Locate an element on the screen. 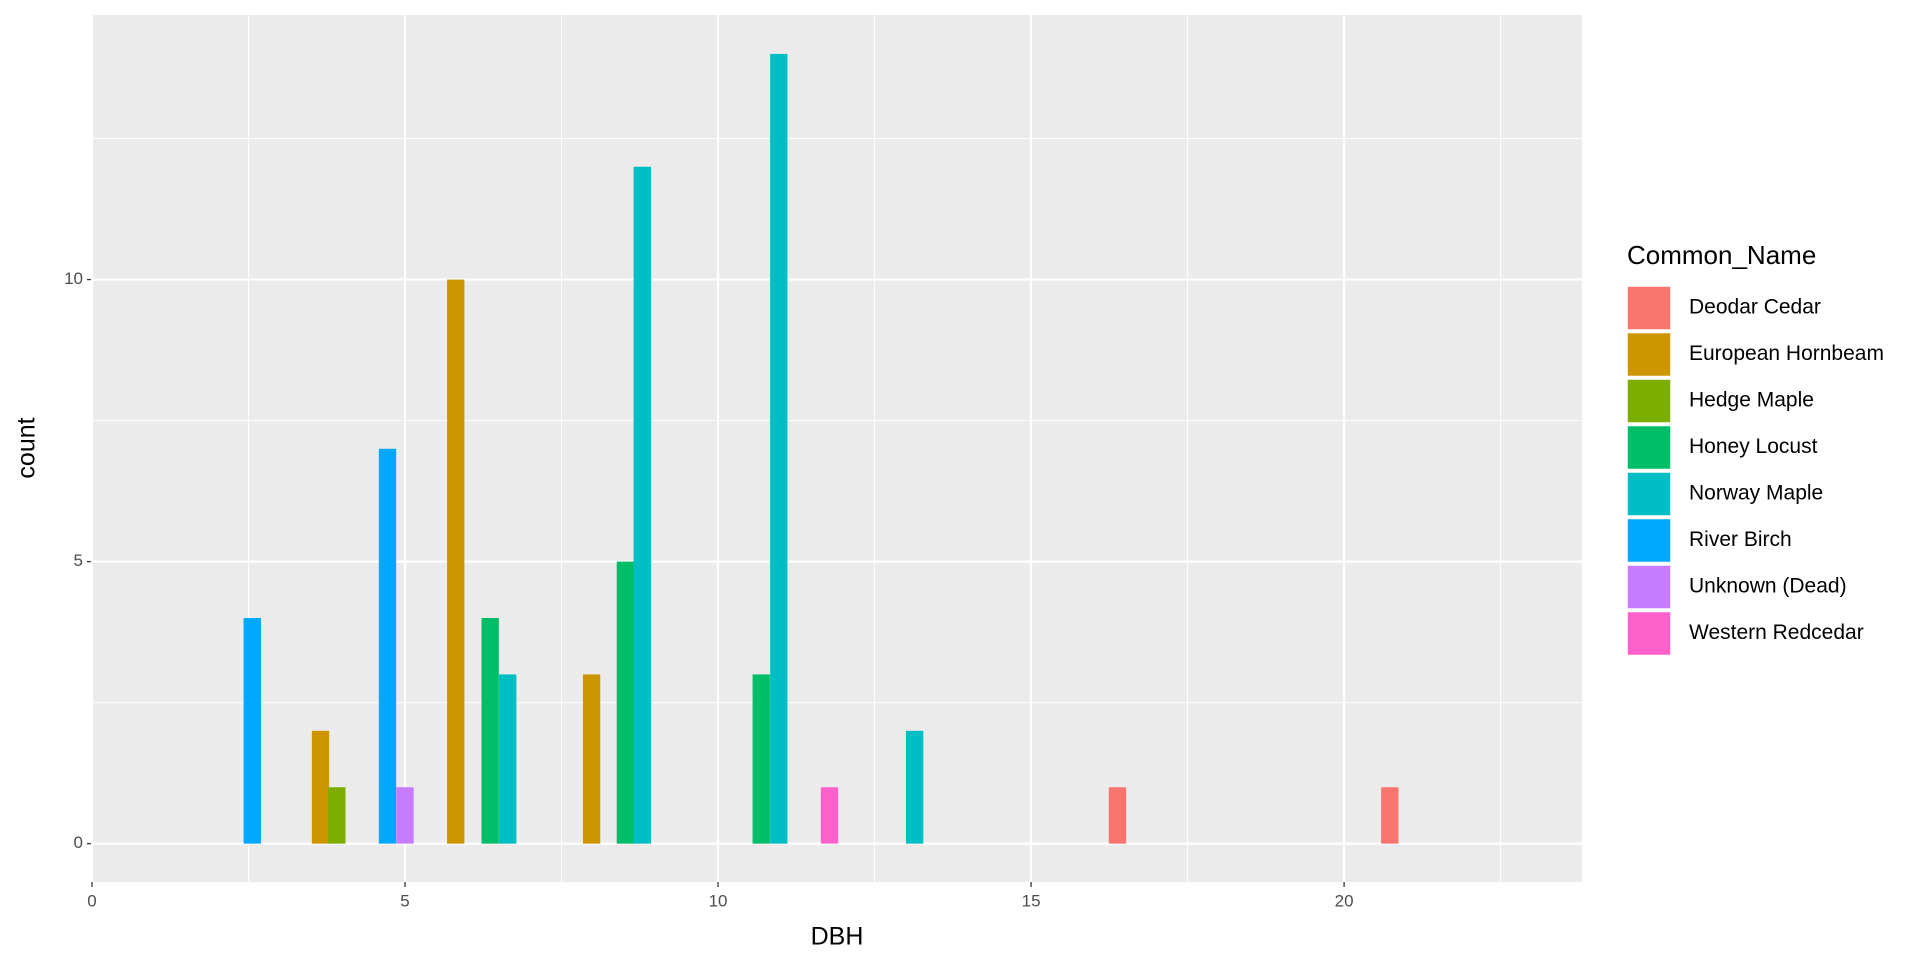 Image resolution: width=1920 pixels, height=960 pixels. x-tick-label: 20 is located at coordinates (1344, 900).